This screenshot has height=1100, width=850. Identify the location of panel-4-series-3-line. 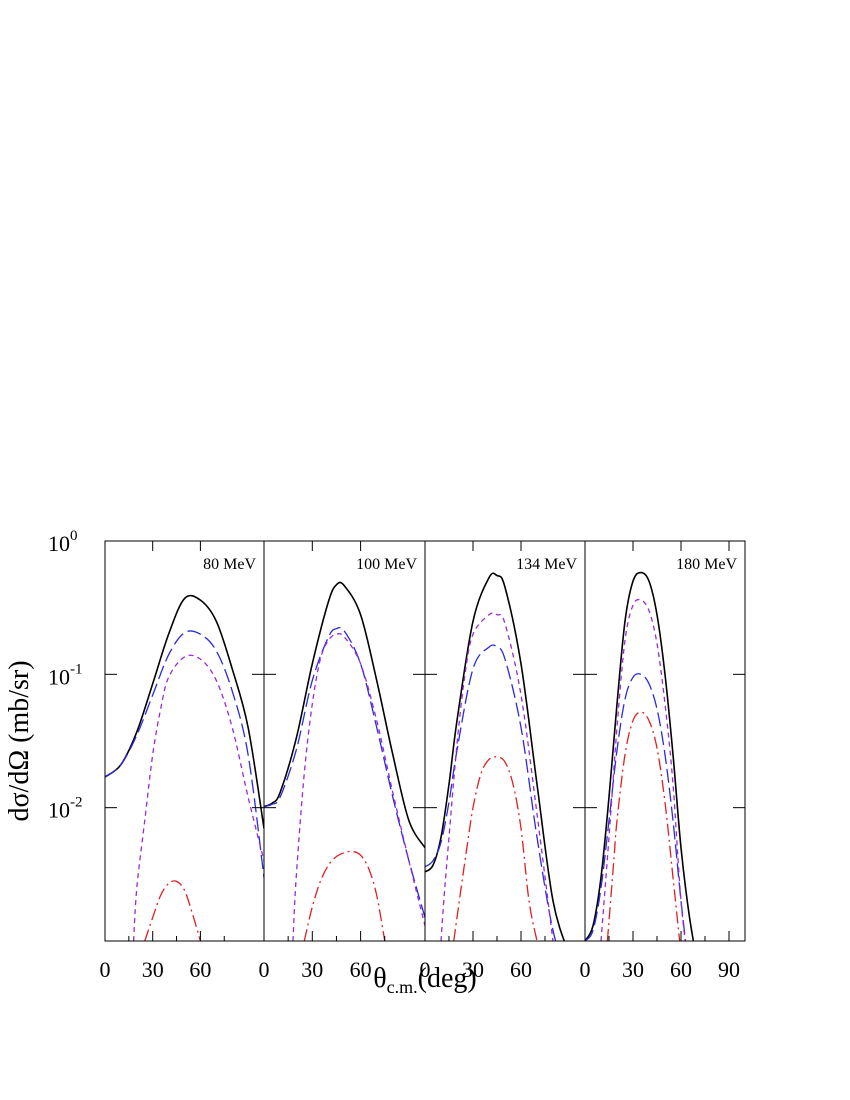
(643, 769).